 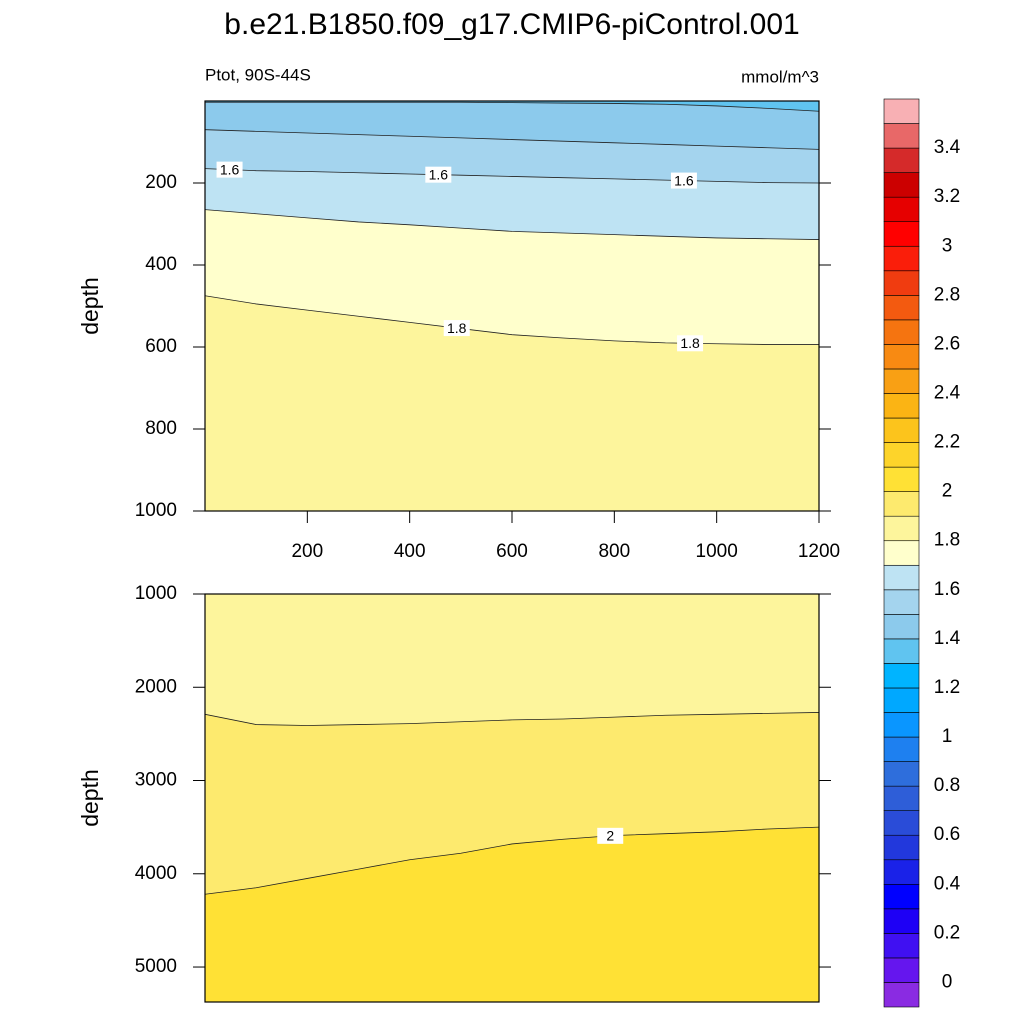 What do you see at coordinates (156, 780) in the screenshot?
I see `y-tick-label: 3000` at bounding box center [156, 780].